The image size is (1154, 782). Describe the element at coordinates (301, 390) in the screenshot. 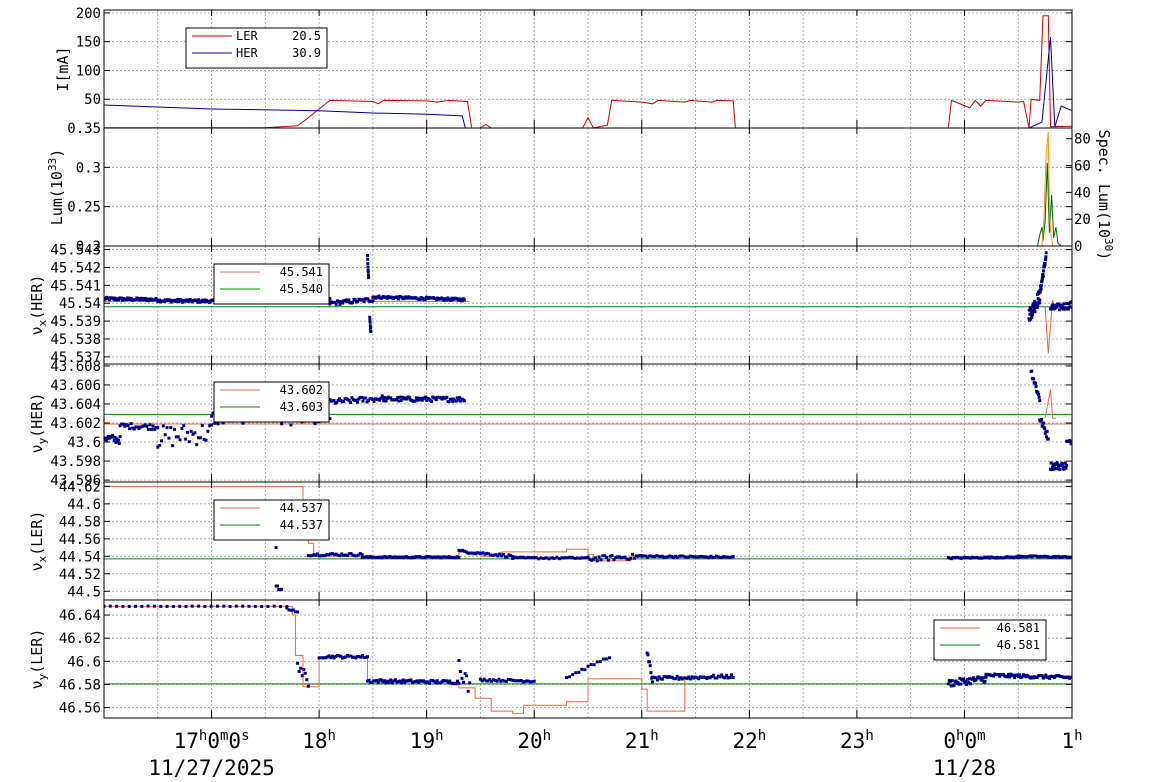

I see `legend-value: 43.602` at that location.